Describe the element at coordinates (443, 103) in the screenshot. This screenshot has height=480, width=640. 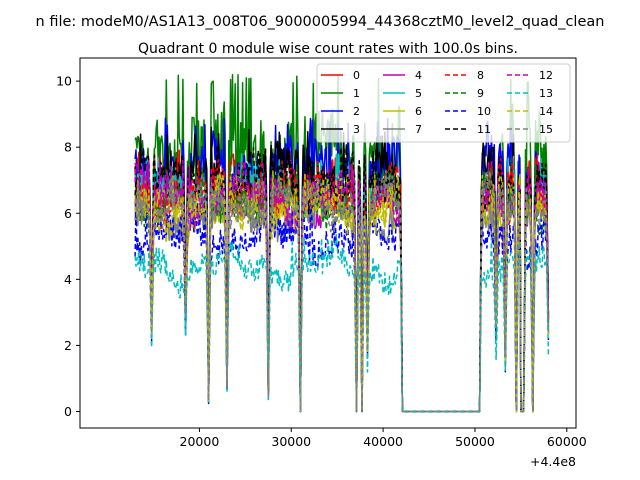
I see `legend-box` at that location.